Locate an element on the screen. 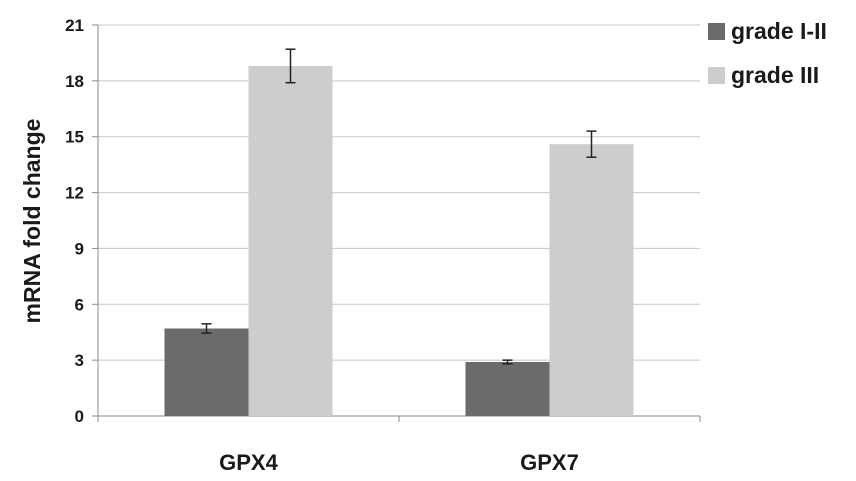 Image resolution: width=856 pixels, height=481 pixels. y-tick-label: 0 is located at coordinates (79, 416).